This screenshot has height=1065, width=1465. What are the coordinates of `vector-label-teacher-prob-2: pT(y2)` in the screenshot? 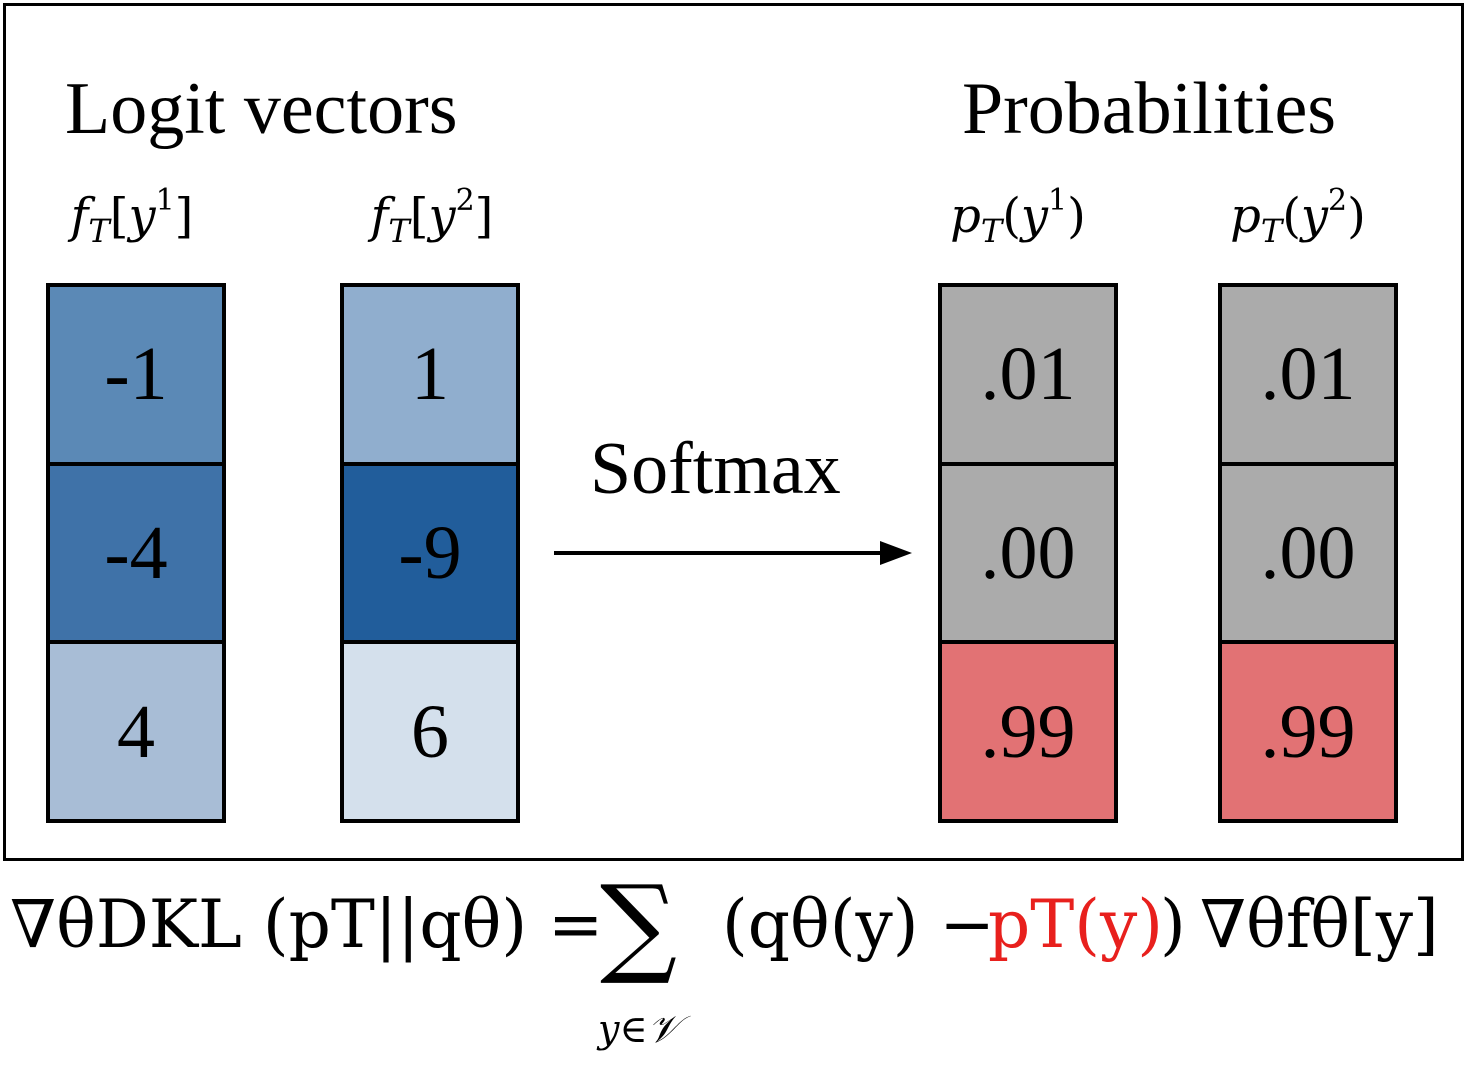 It's located at (1298, 216).